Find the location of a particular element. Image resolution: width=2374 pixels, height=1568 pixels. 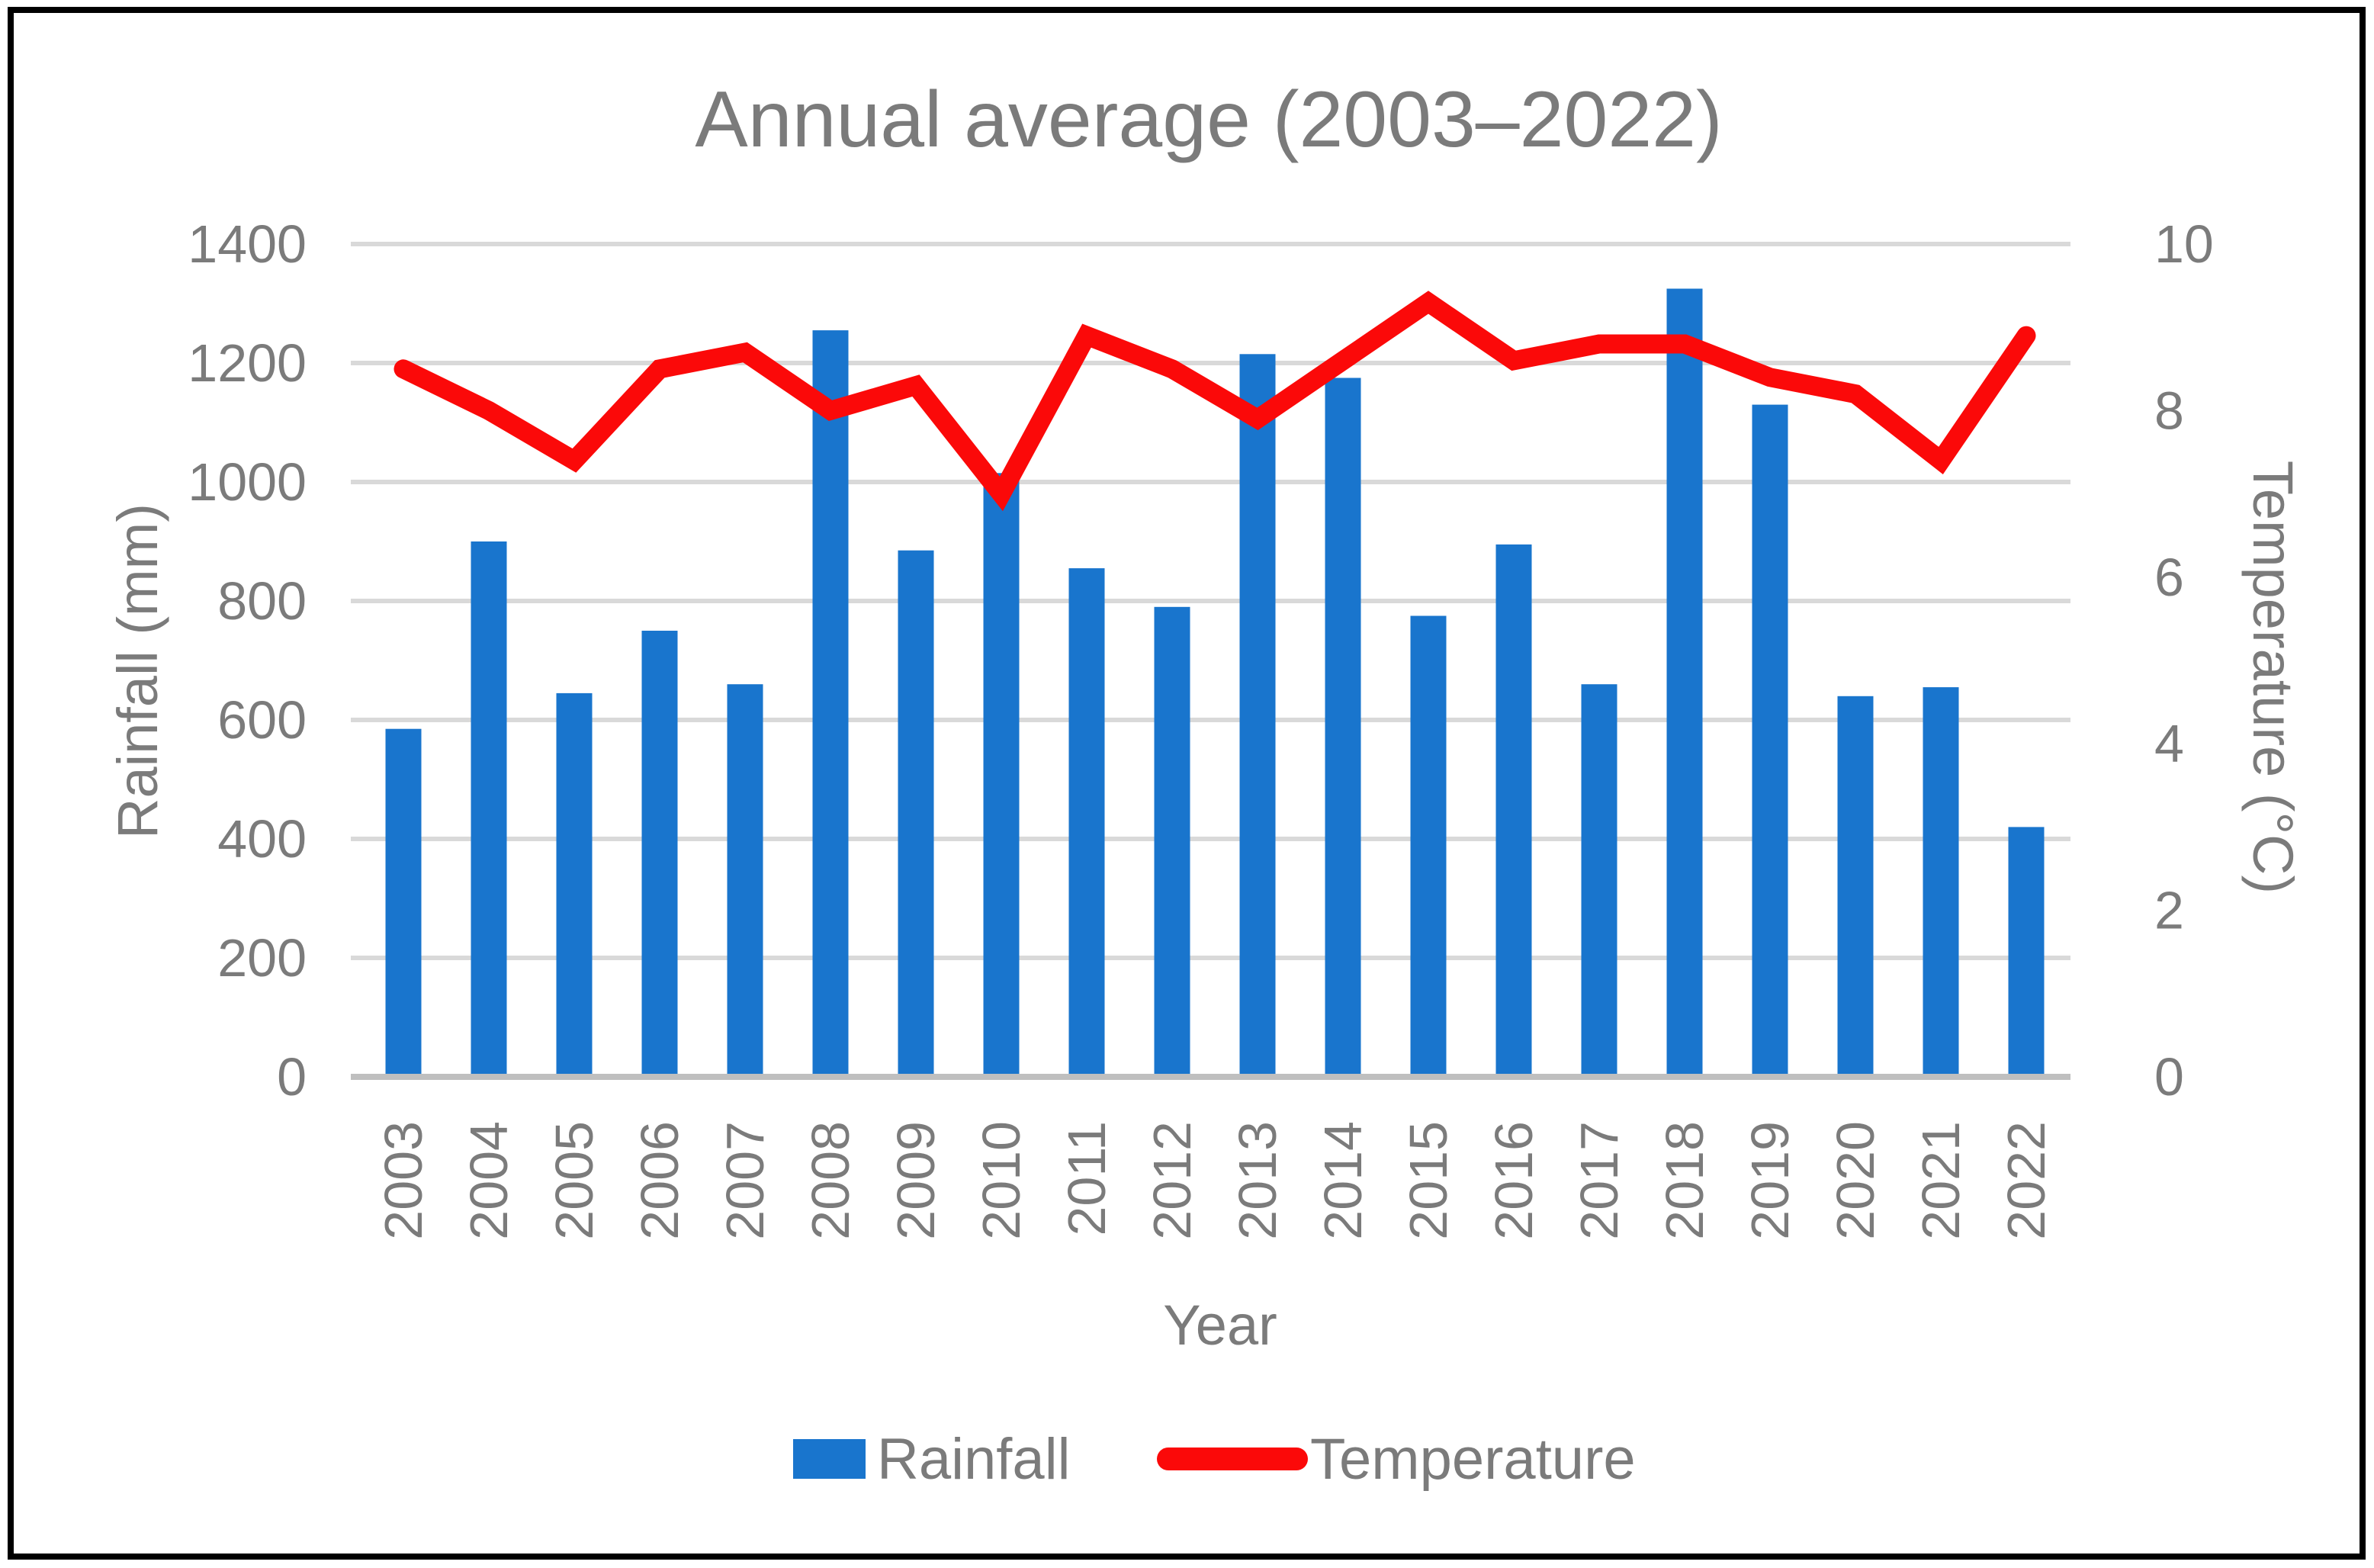

x-axis-tick-label: 2014 is located at coordinates (1343, 1180).